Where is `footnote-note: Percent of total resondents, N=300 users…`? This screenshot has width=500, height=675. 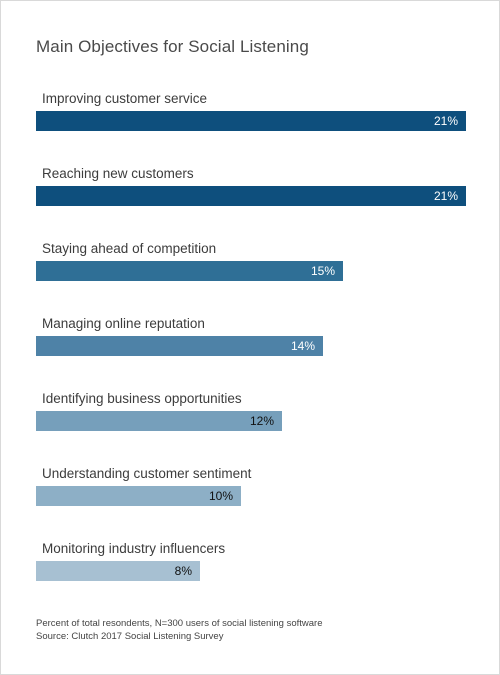 footnote-note: Percent of total resondents, N=300 users… is located at coordinates (179, 623).